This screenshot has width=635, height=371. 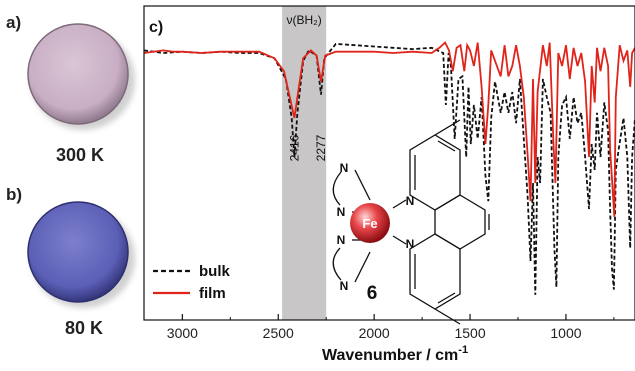 What do you see at coordinates (303, 20) in the screenshot?
I see `bh2-region-label: ν(BH₂)` at bounding box center [303, 20].